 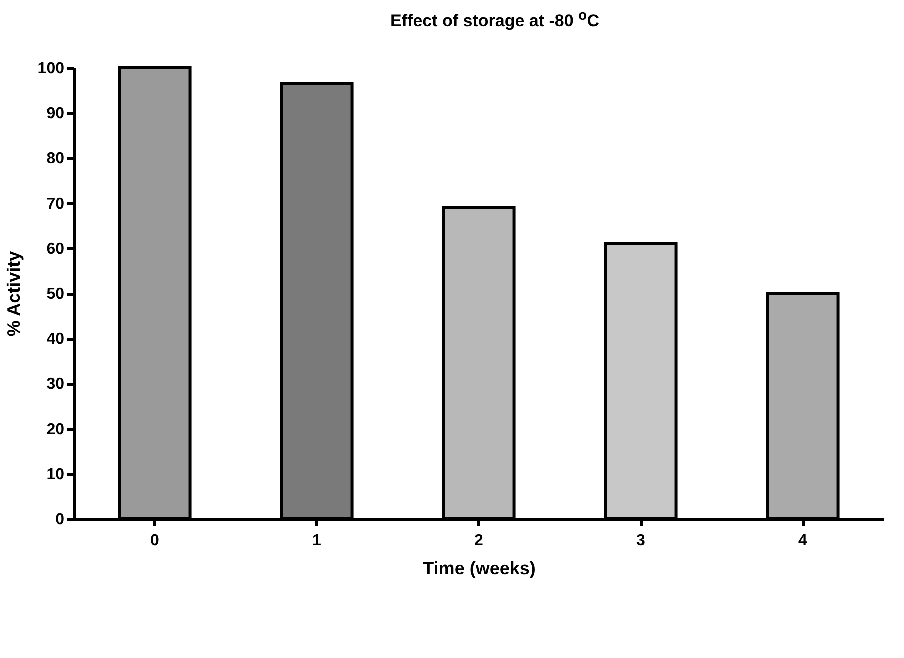 What do you see at coordinates (55, 429) in the screenshot?
I see `y-tick-label: 20` at bounding box center [55, 429].